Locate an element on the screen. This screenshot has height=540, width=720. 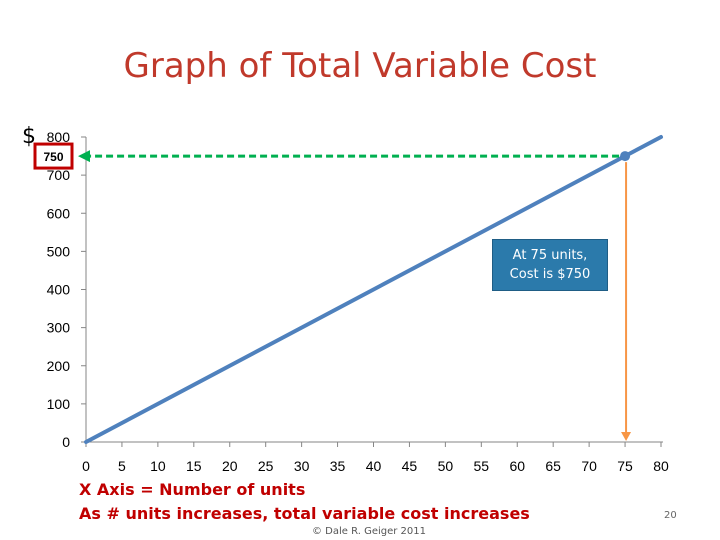
x-tick-label: 75 is located at coordinates (625, 466).